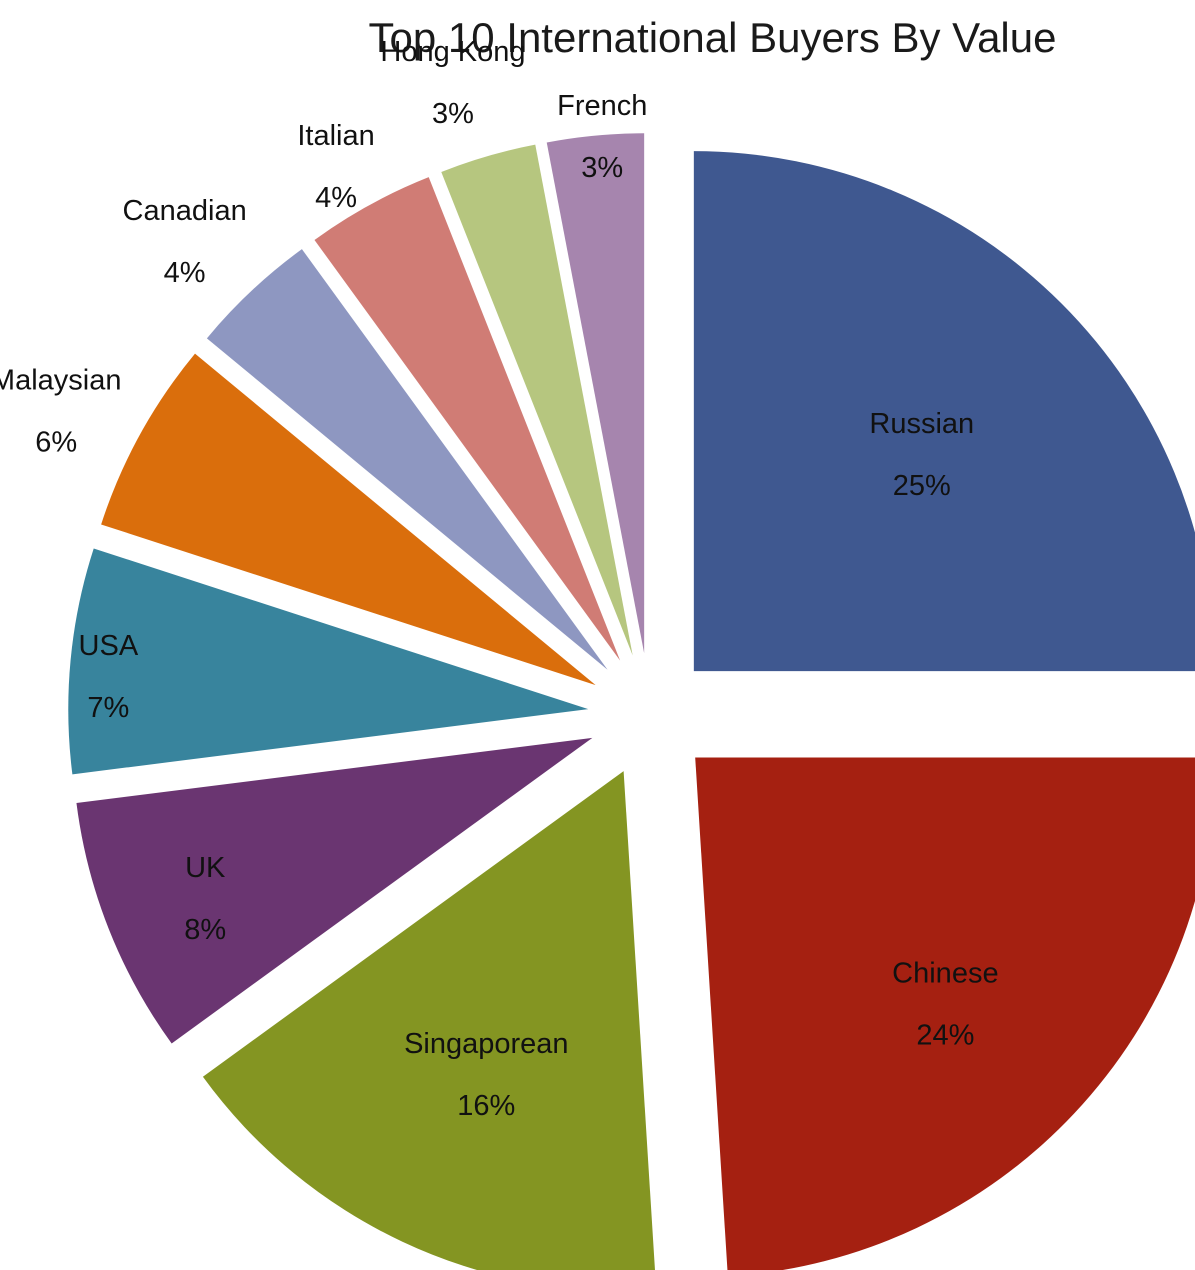 The image size is (1195, 1270). Describe the element at coordinates (537, 400) in the screenshot. I see `slice-hong-kong` at that location.